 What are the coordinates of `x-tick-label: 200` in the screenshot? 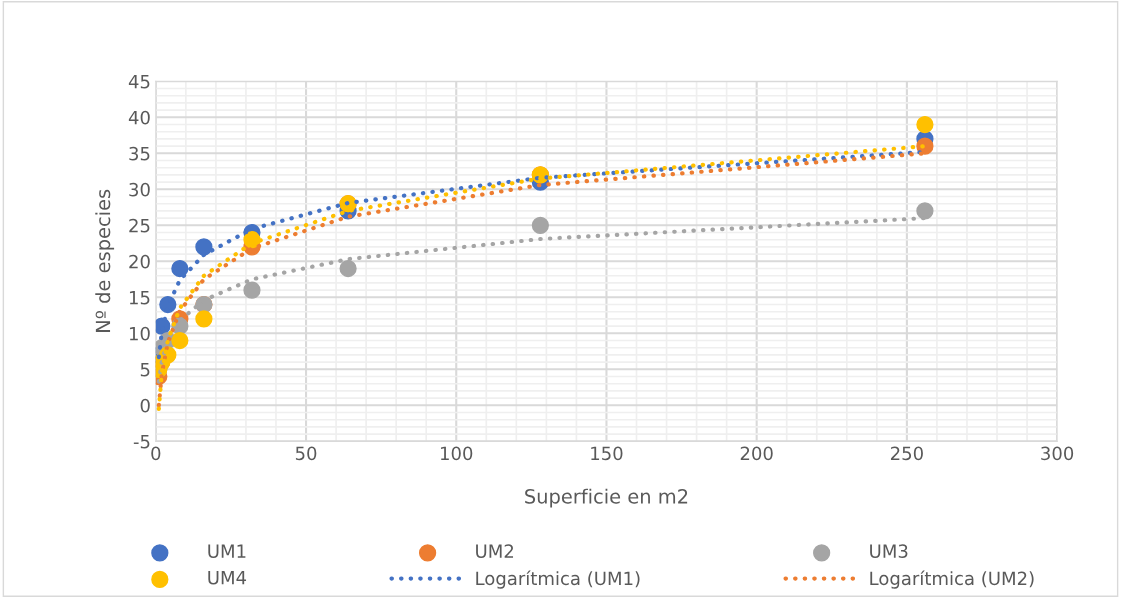 It's located at (756, 453).